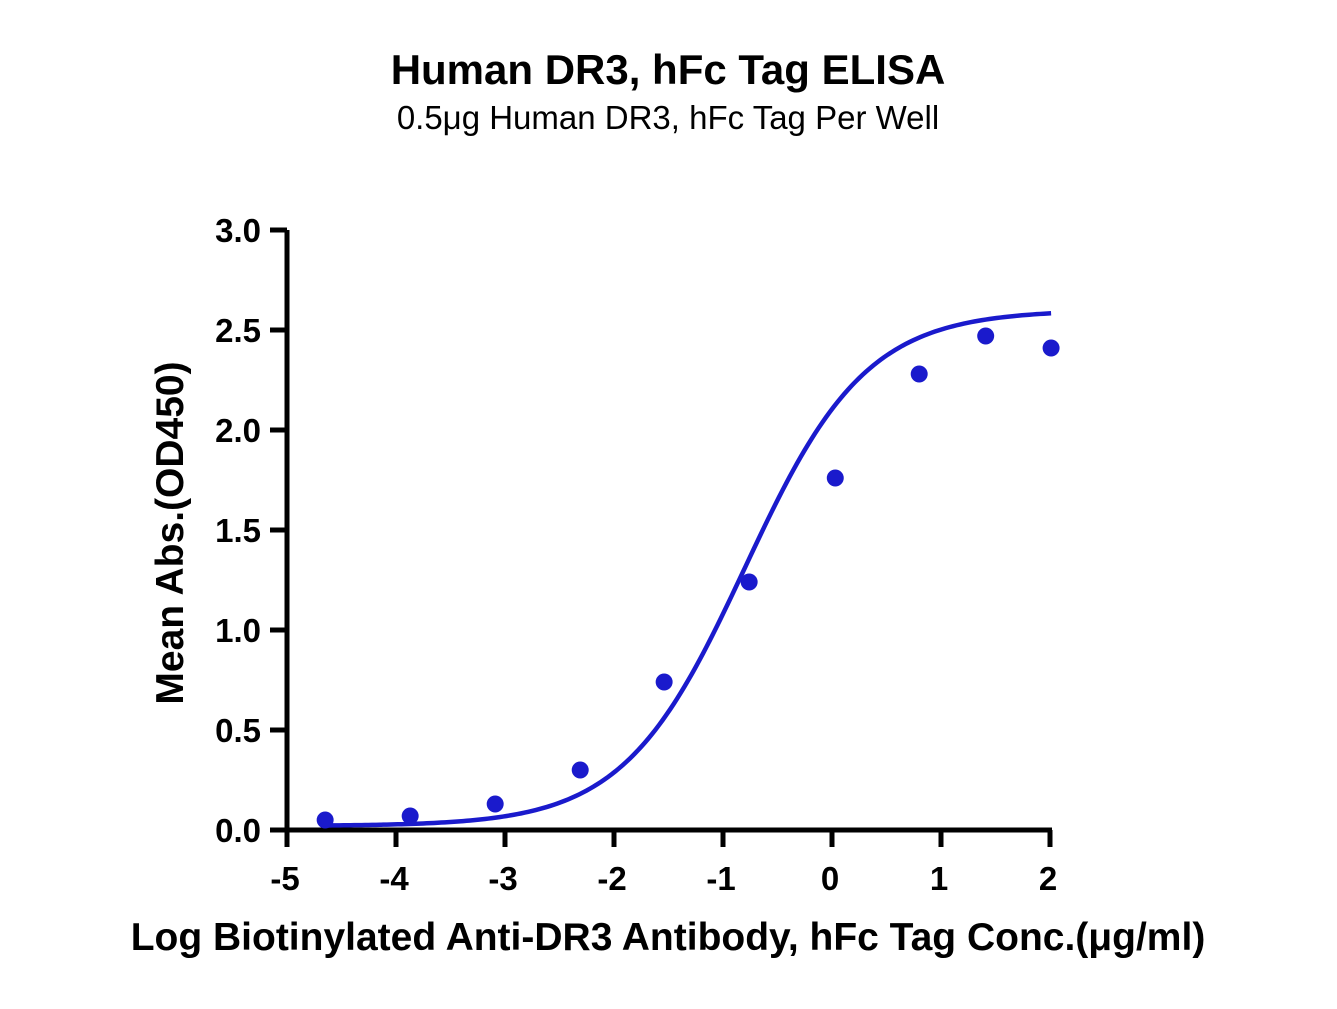 The height and width of the screenshot is (1009, 1337). What do you see at coordinates (720, 878) in the screenshot?
I see `x-tick-label: -1` at bounding box center [720, 878].